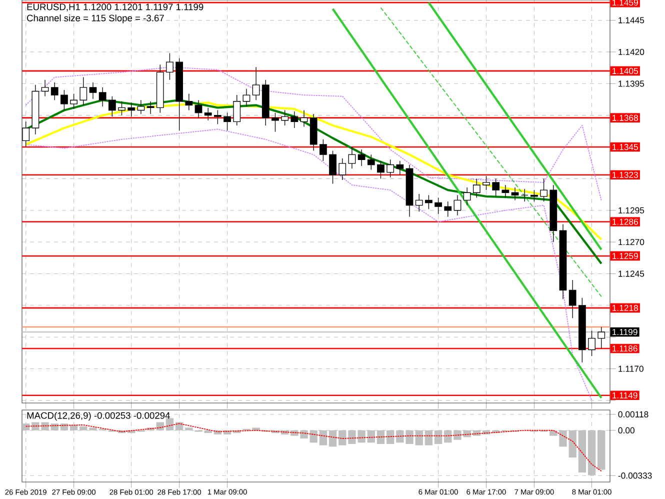 The width and height of the screenshot is (665, 499). I want to click on ref-line-label: 1.1323, so click(625, 175).